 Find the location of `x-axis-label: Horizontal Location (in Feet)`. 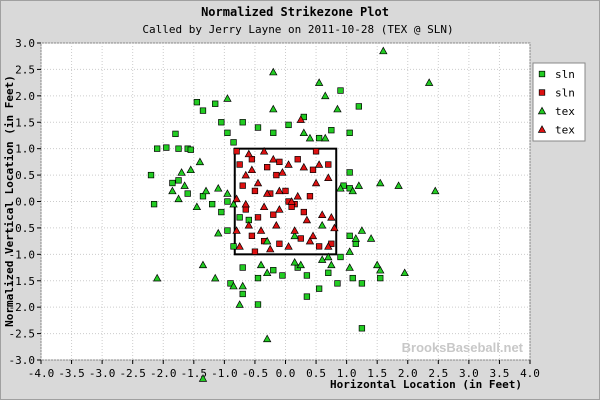

x-axis-label: Horizontal Location (in Feet) is located at coordinates (426, 384).